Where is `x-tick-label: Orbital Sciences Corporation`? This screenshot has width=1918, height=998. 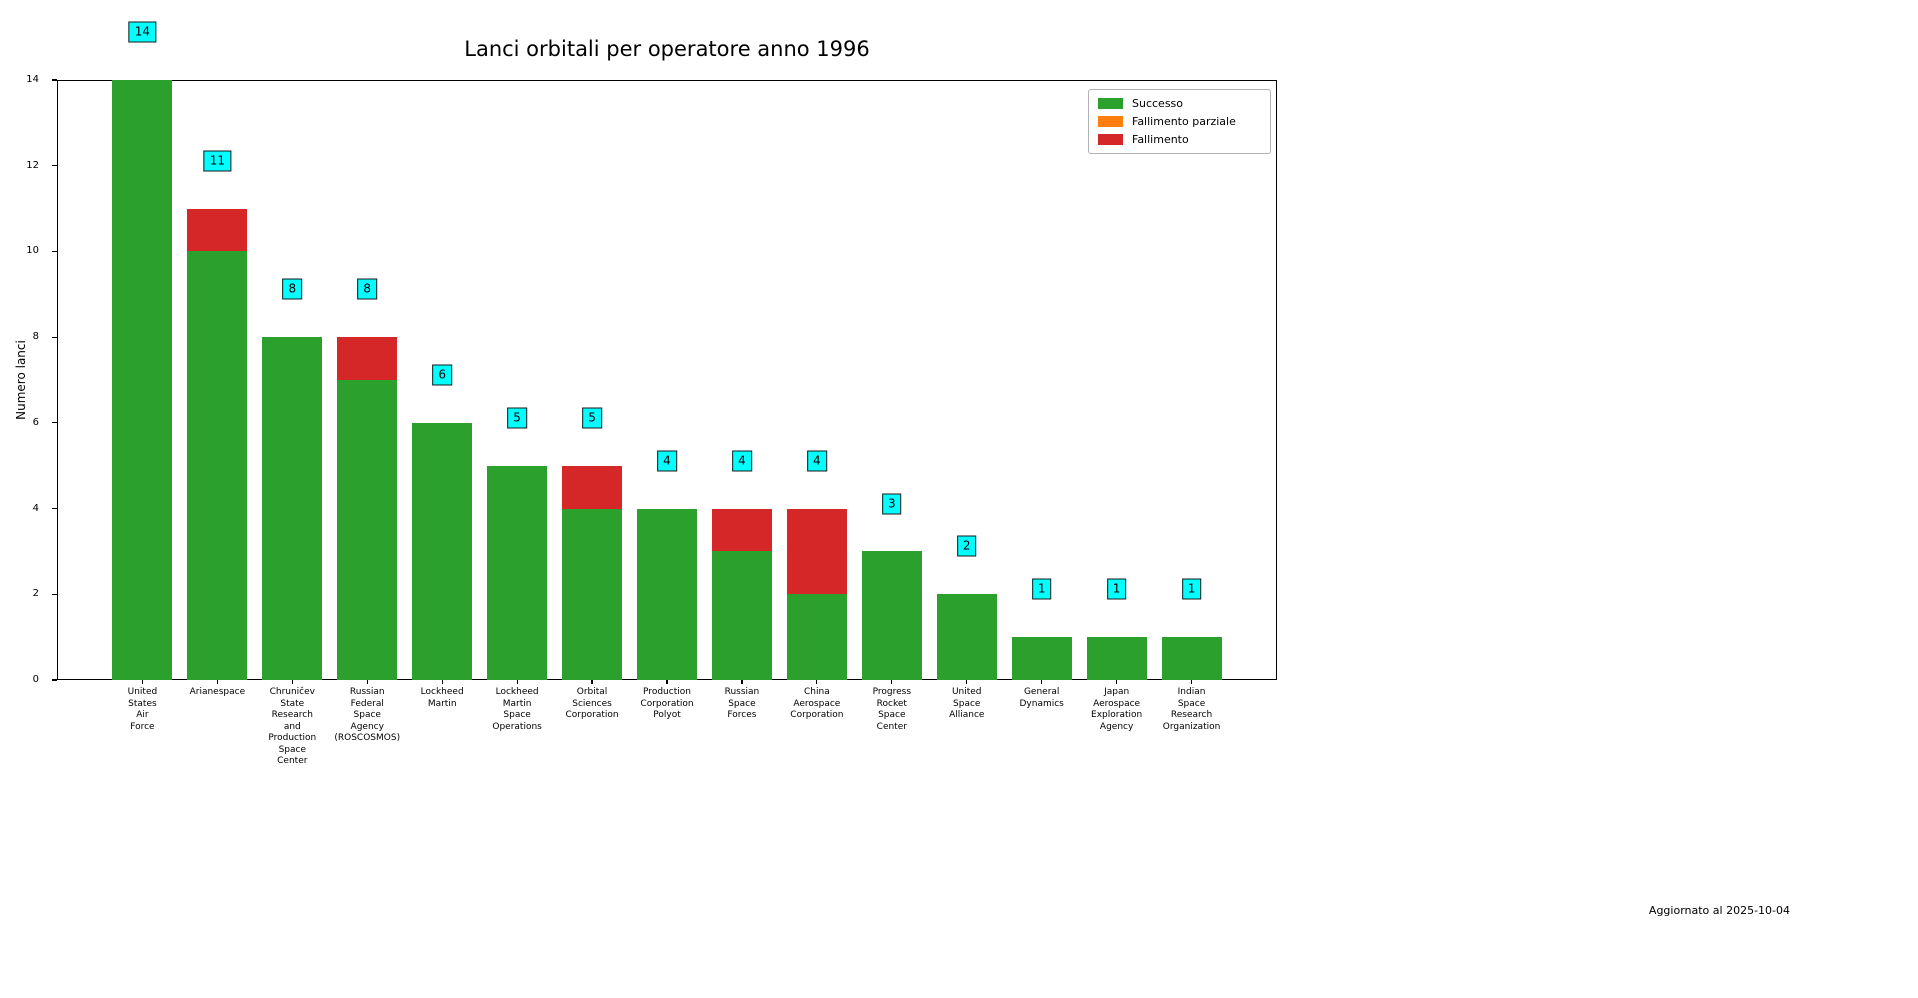 x-tick-label: Orbital Sciences Corporation is located at coordinates (592, 703).